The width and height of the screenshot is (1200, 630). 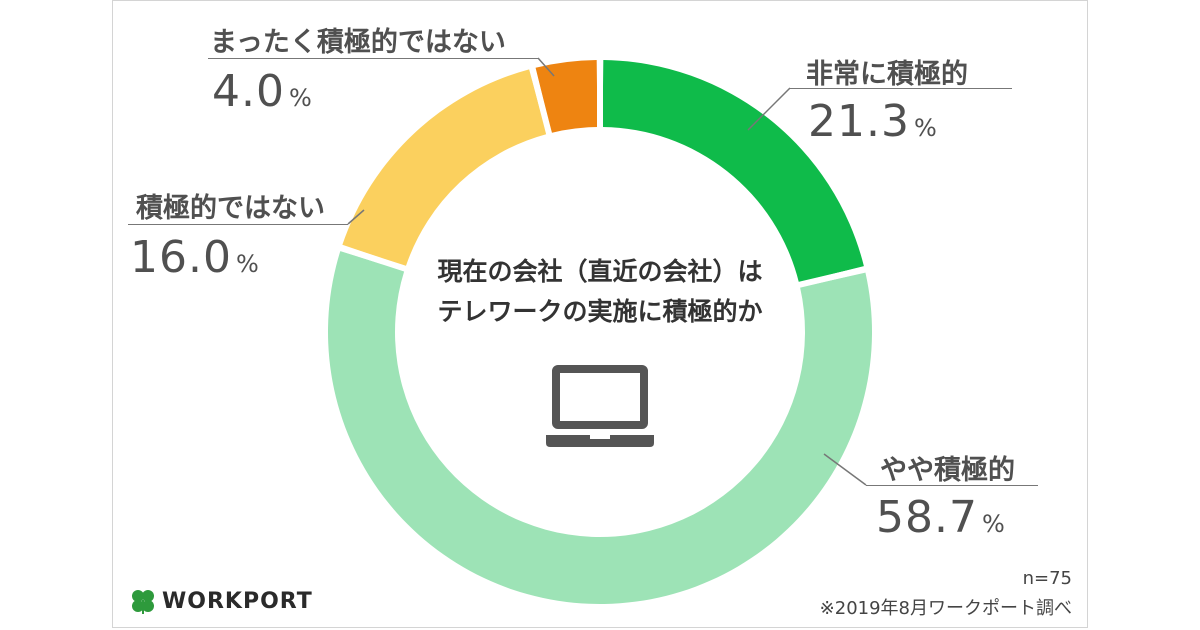 What do you see at coordinates (356, 217) in the screenshot?
I see `leader-not-diag` at bounding box center [356, 217].